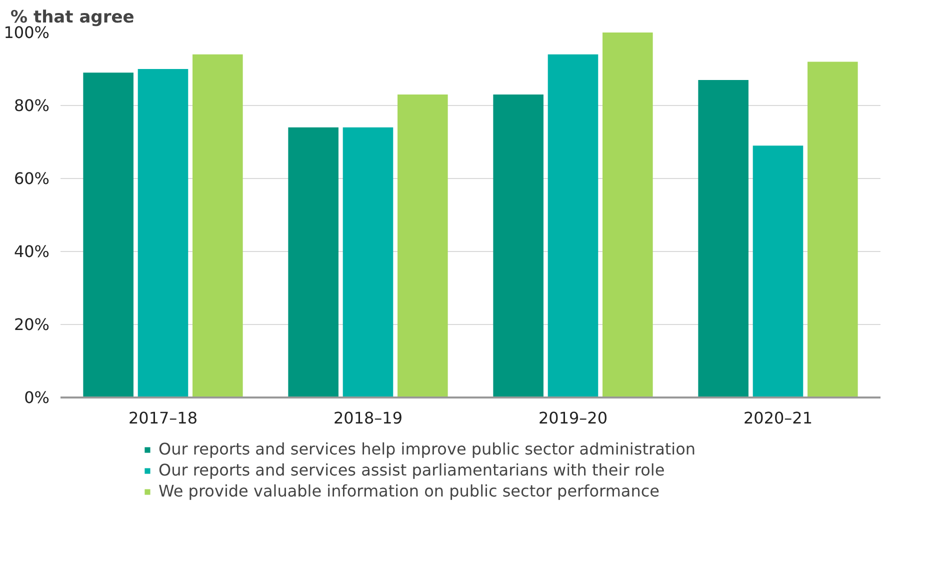 Image resolution: width=934 pixels, height=582 pixels. What do you see at coordinates (163, 418) in the screenshot?
I see `x-tick-label: 2017–18` at bounding box center [163, 418].